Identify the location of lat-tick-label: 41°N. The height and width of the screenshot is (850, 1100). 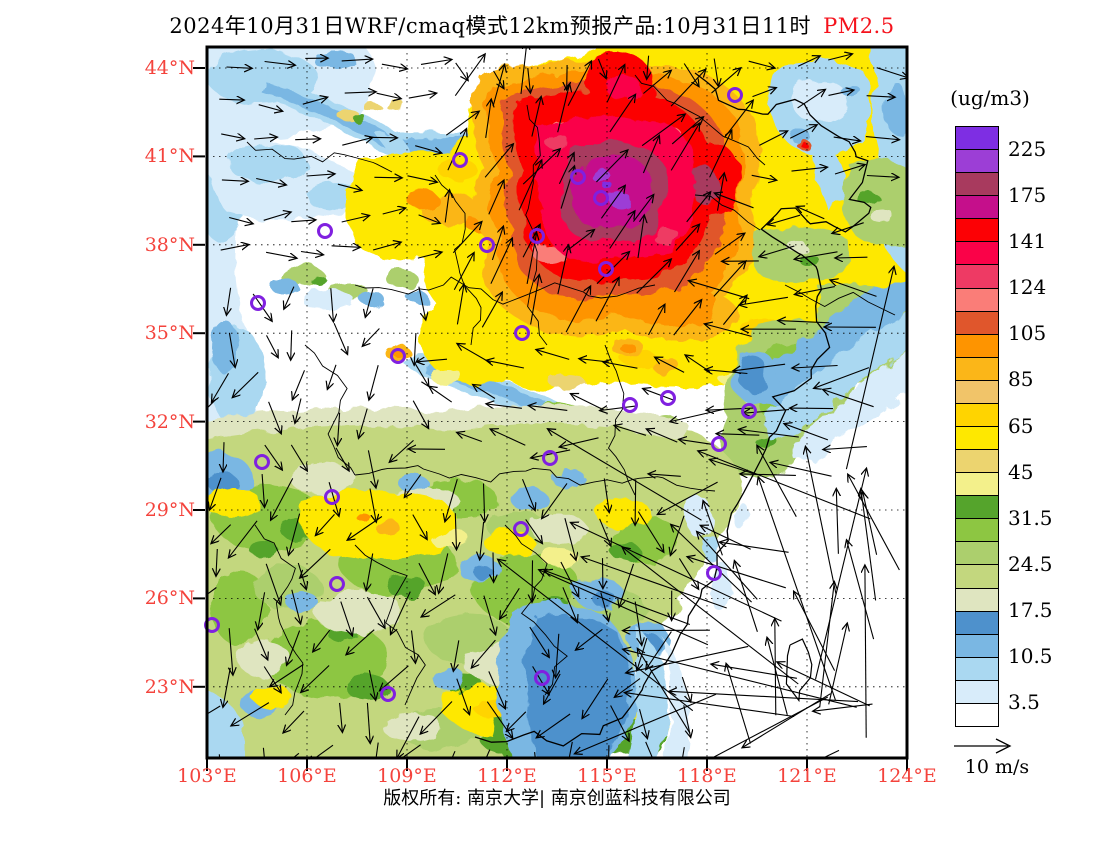
(169, 156).